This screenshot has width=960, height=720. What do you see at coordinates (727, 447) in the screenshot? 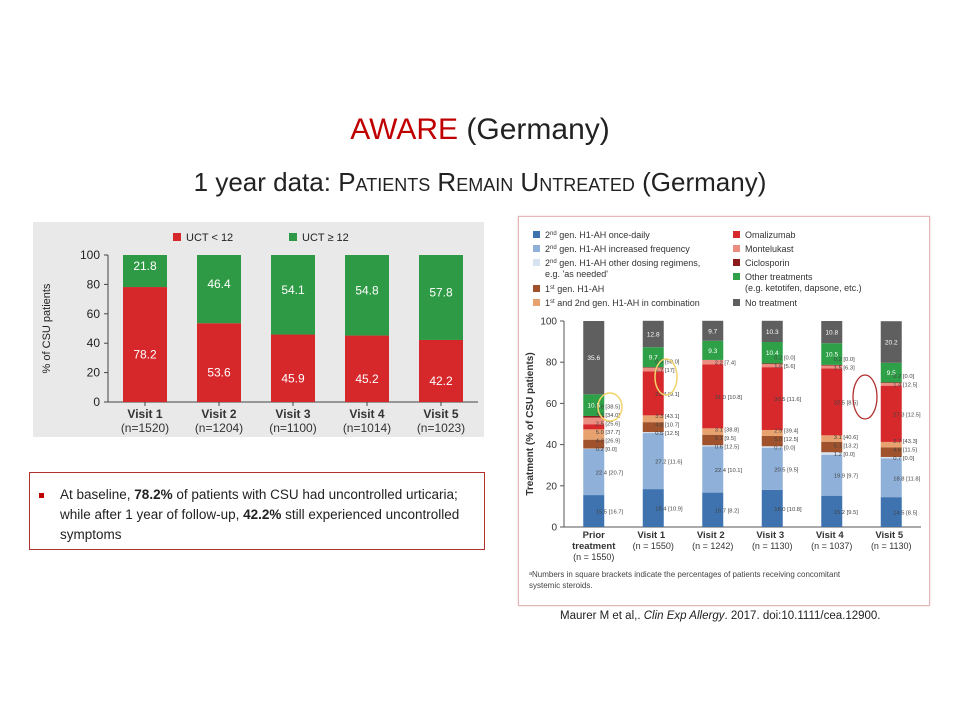
I see `segment-value-label: 0.6 [12.5]` at bounding box center [727, 447].